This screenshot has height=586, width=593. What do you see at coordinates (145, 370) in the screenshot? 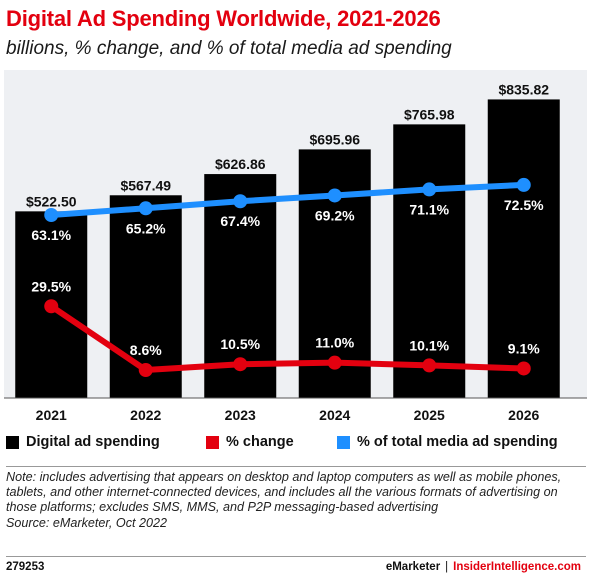
I see `pct-change-series-point-2022` at bounding box center [145, 370].